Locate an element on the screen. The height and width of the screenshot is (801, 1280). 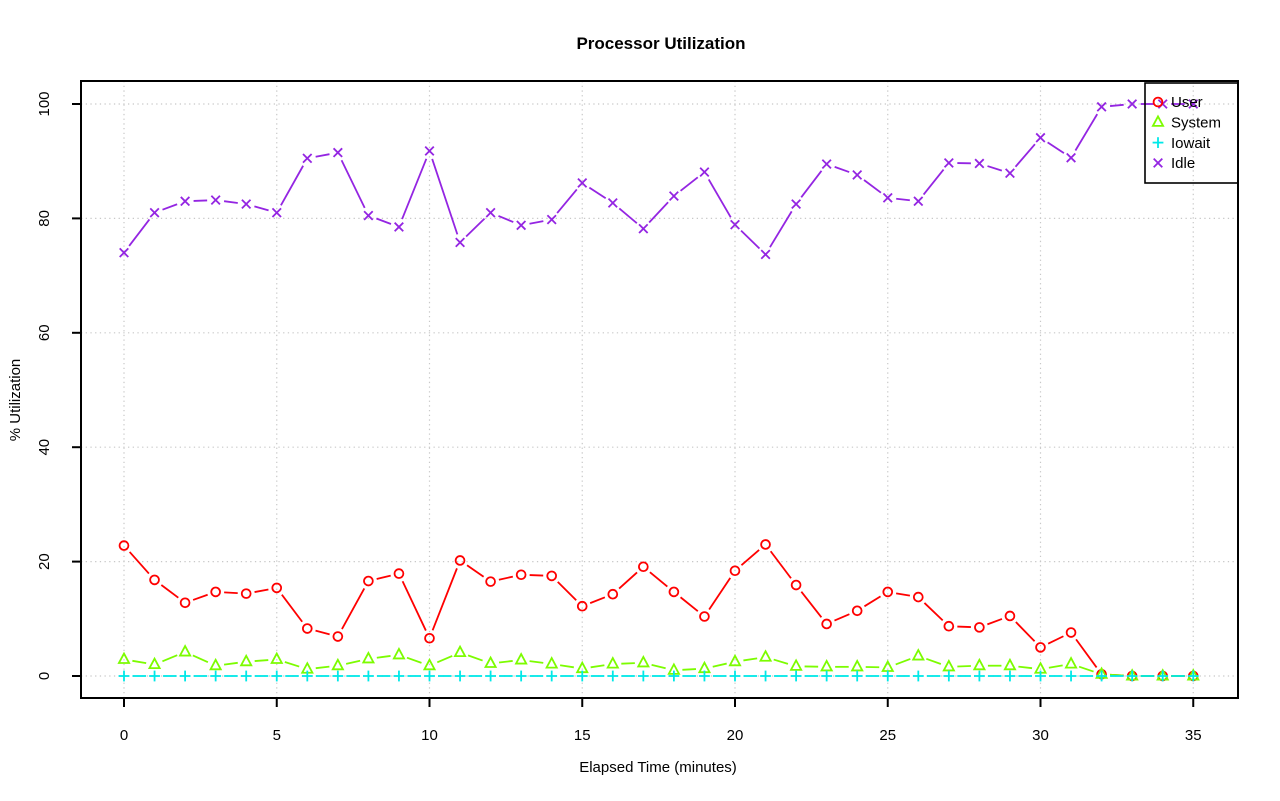
y-tick-label: 40 is located at coordinates (44, 447).